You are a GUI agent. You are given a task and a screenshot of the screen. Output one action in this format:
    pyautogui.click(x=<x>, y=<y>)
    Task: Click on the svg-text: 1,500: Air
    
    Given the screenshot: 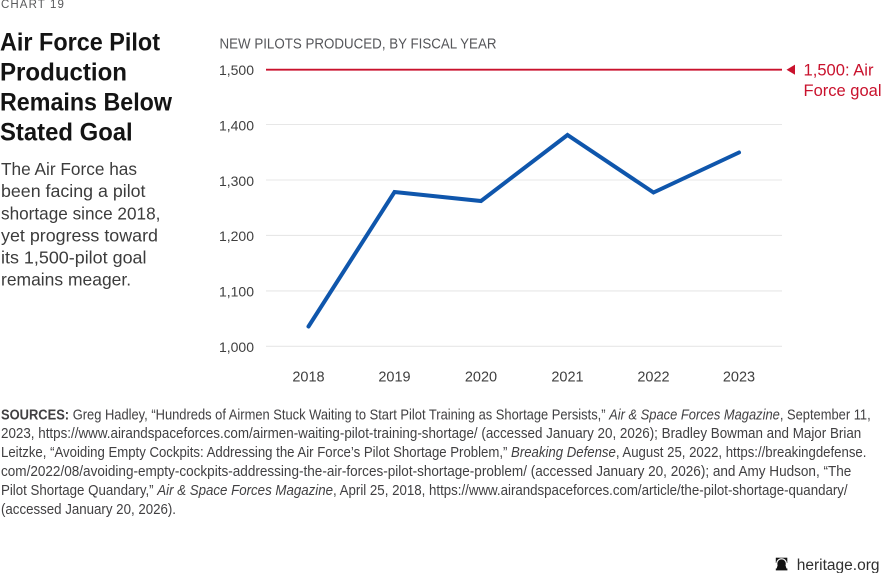 What is the action you would take?
    pyautogui.click(x=839, y=69)
    